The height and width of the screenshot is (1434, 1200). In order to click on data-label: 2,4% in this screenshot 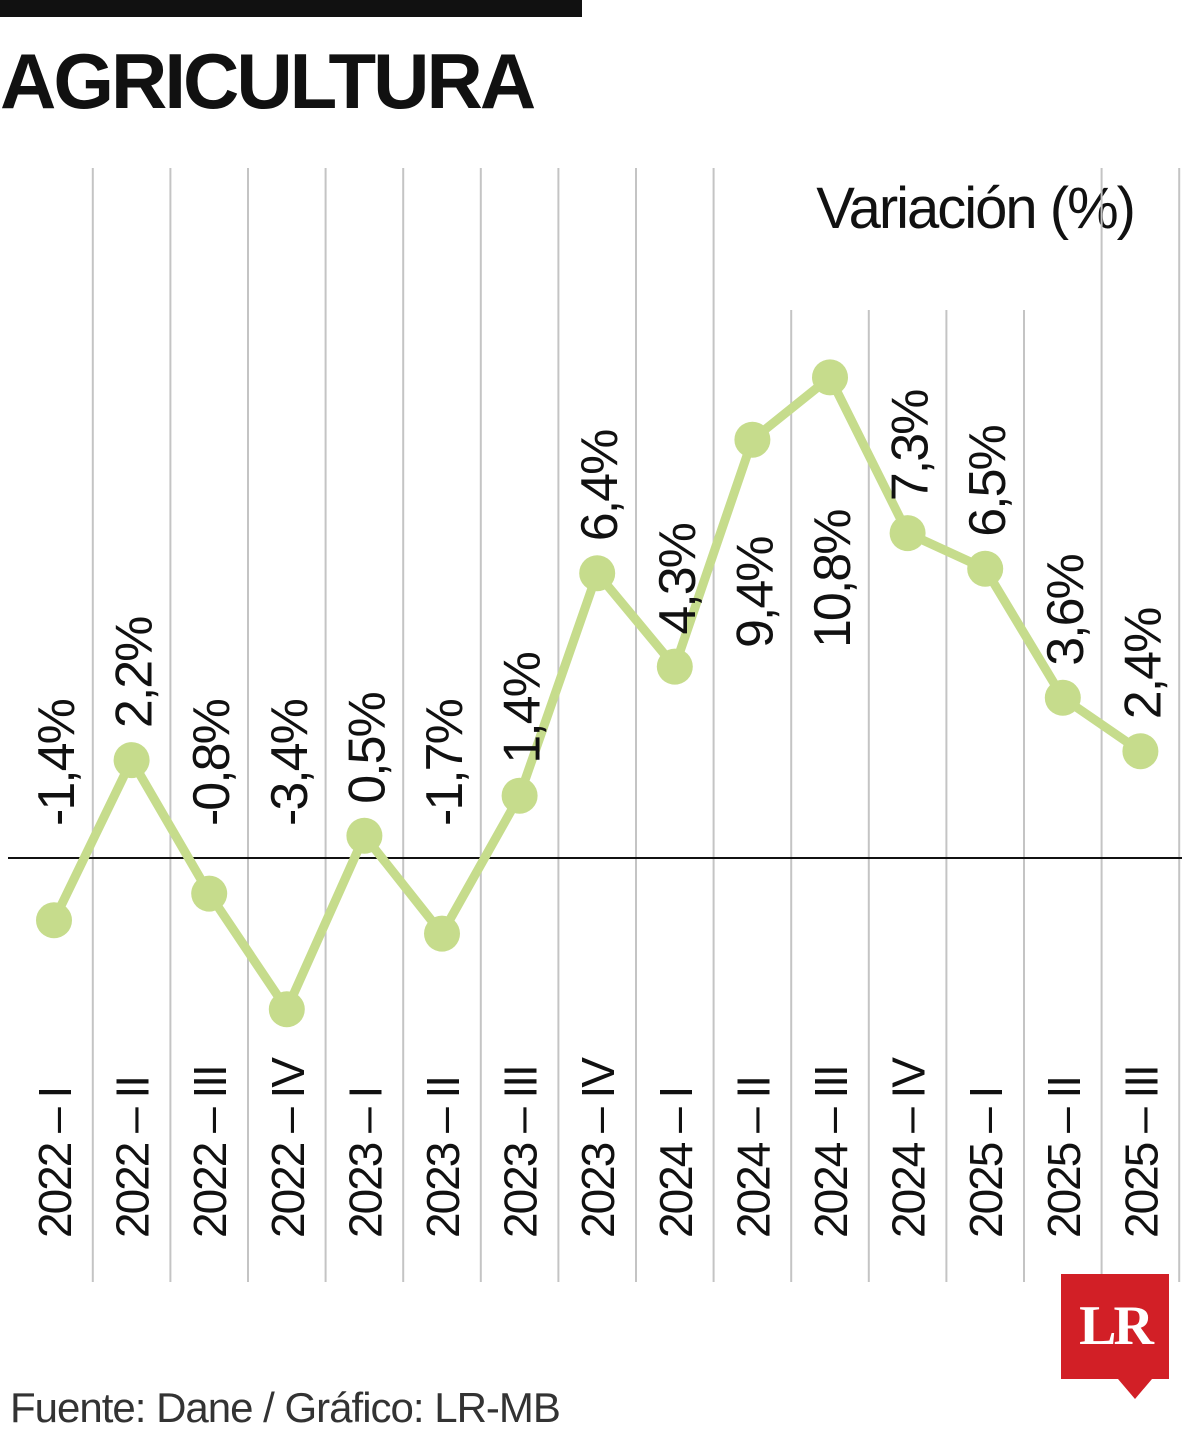, I will do `click(1143, 663)`.